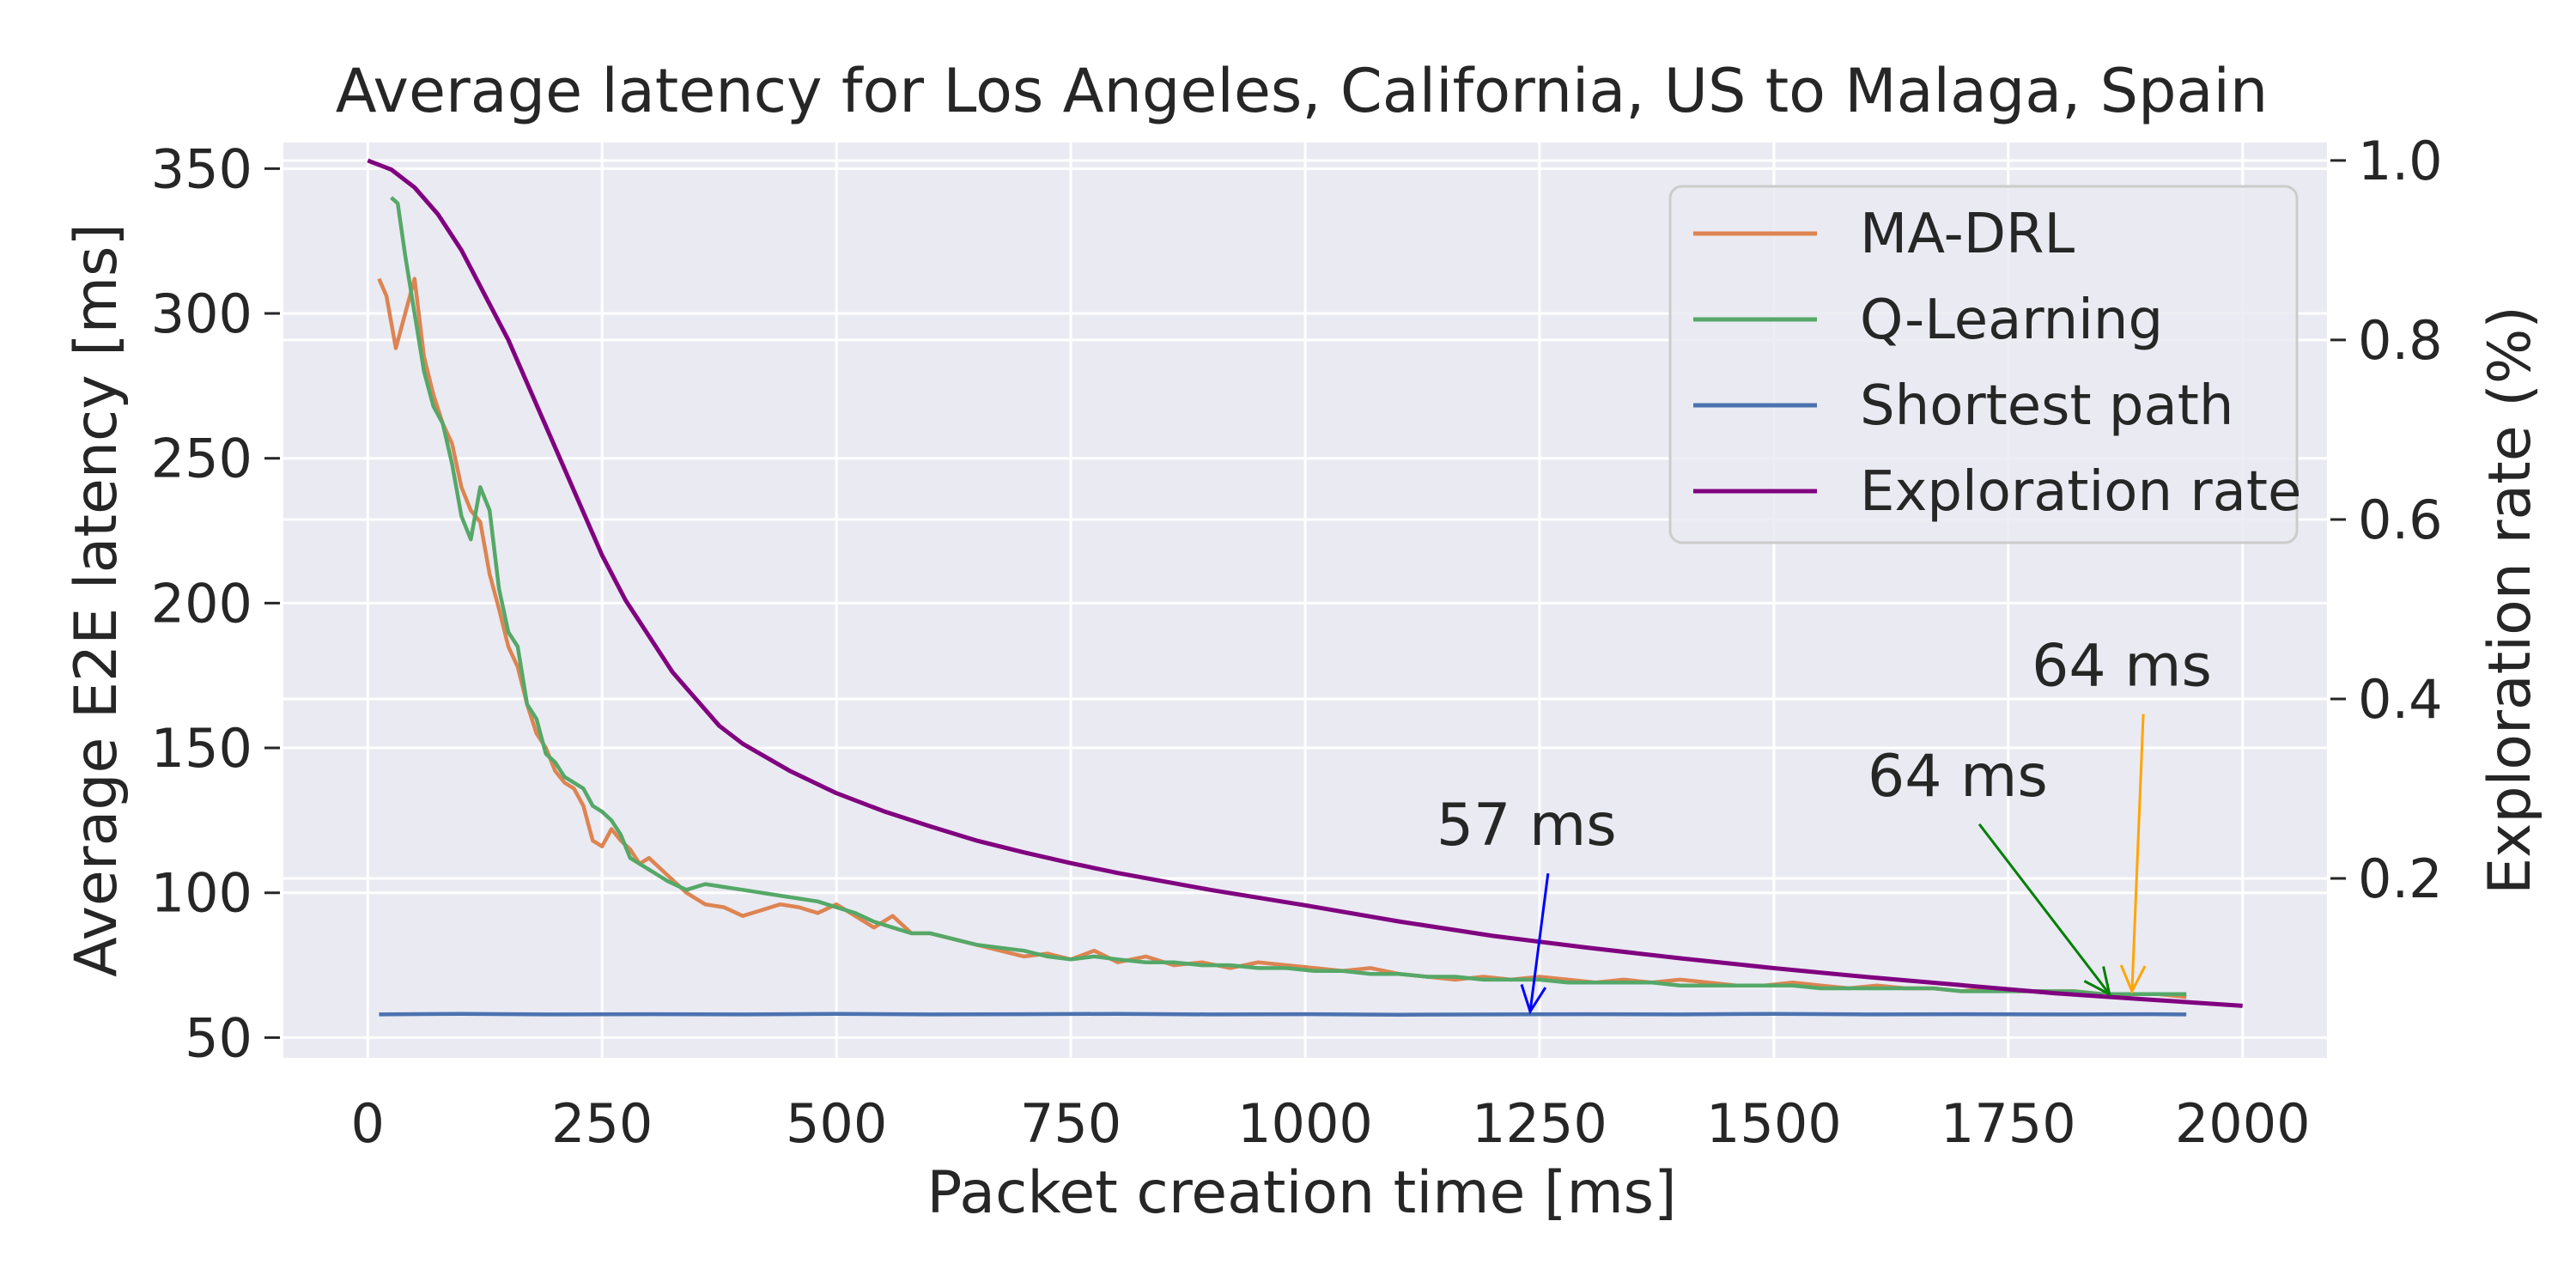  What do you see at coordinates (1283, 1014) in the screenshot?
I see `series-line-shortest-path` at bounding box center [1283, 1014].